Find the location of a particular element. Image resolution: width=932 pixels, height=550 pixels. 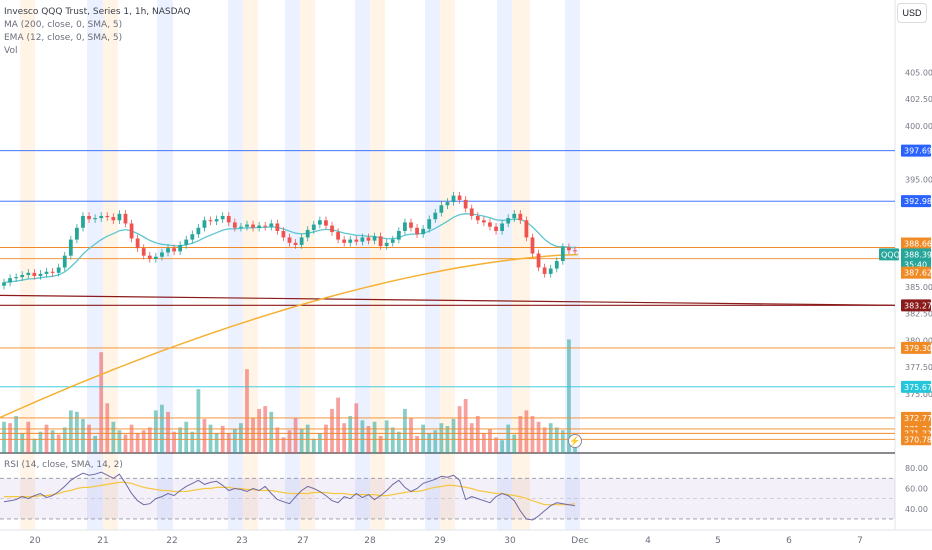

level-tag-label: 372.77 is located at coordinates (918, 418).